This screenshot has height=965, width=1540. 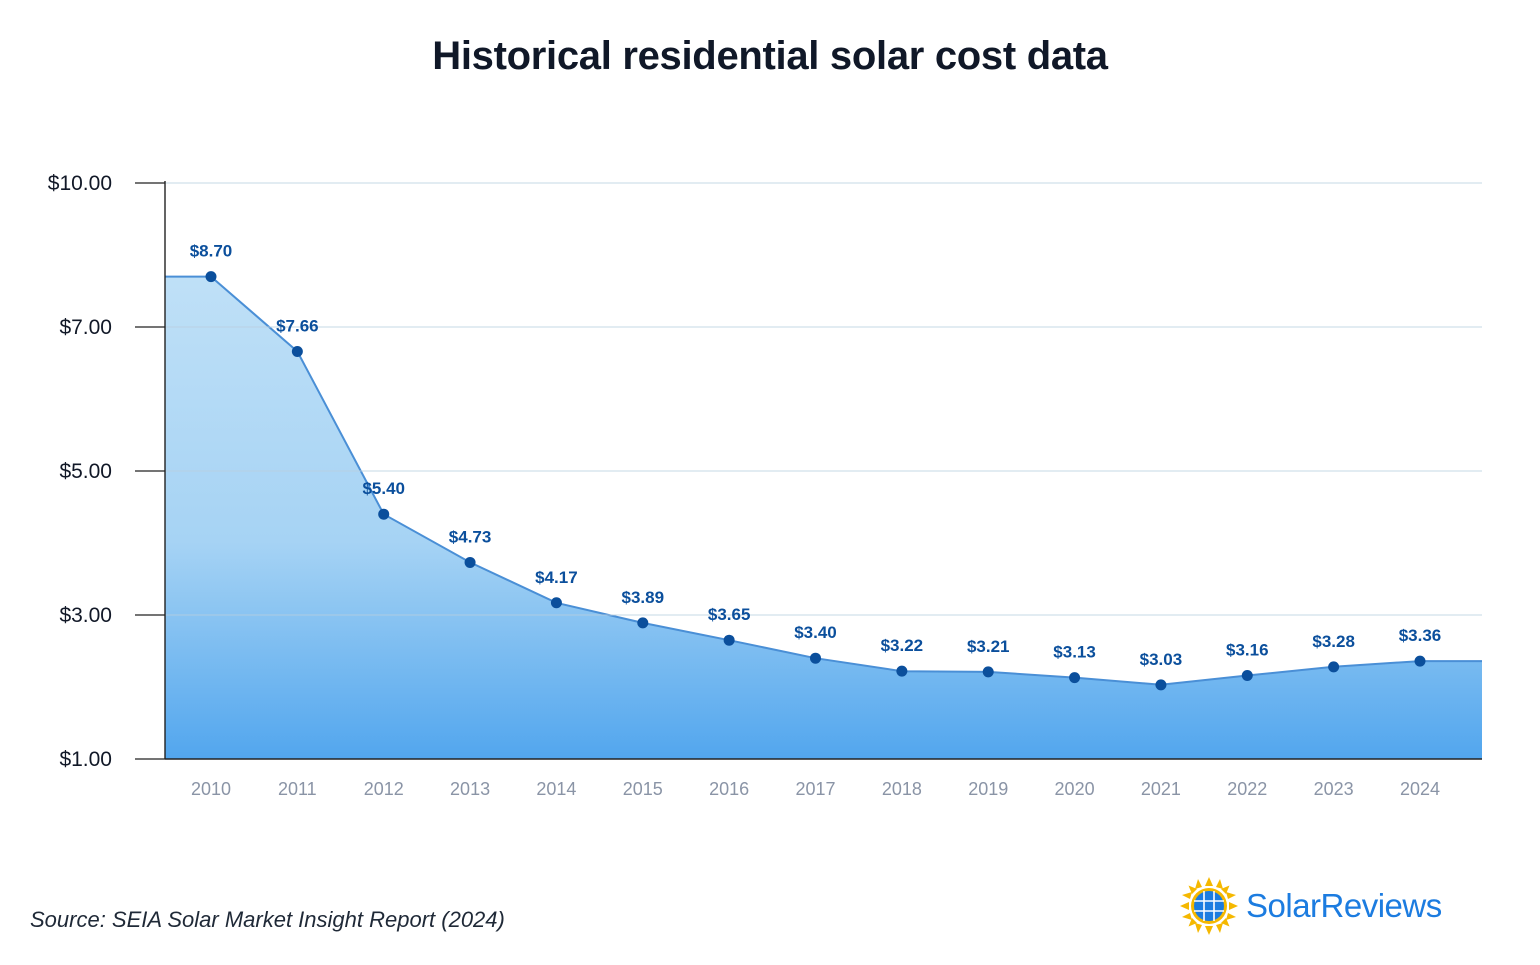 What do you see at coordinates (643, 789) in the screenshot?
I see `x-tick-label: 2015` at bounding box center [643, 789].